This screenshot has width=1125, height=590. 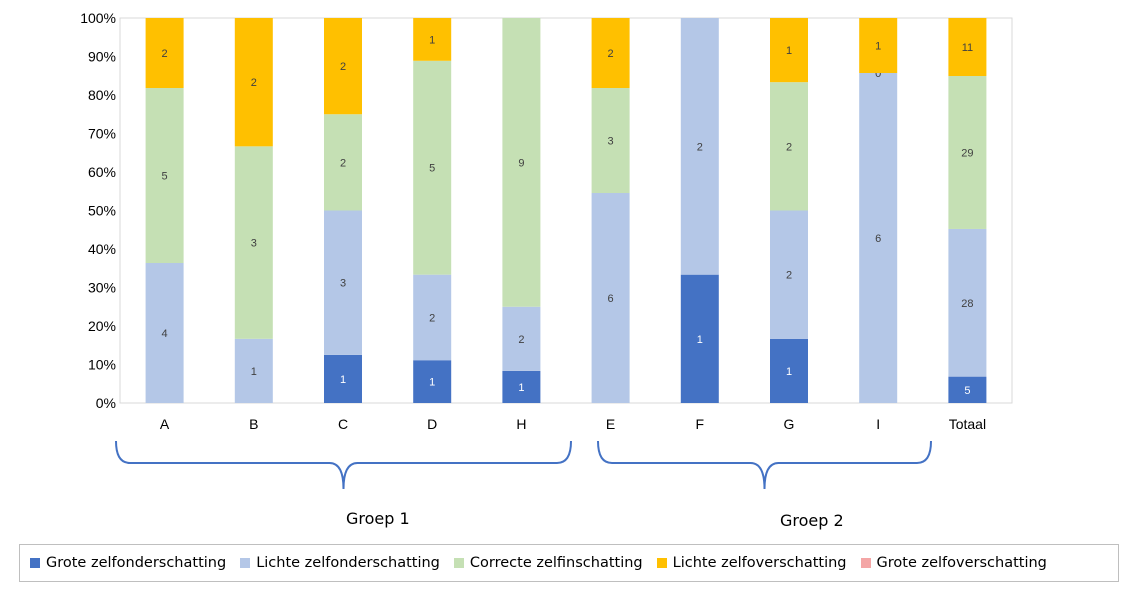 What do you see at coordinates (967, 424) in the screenshot?
I see `x-tick-label: Totaal` at bounding box center [967, 424].